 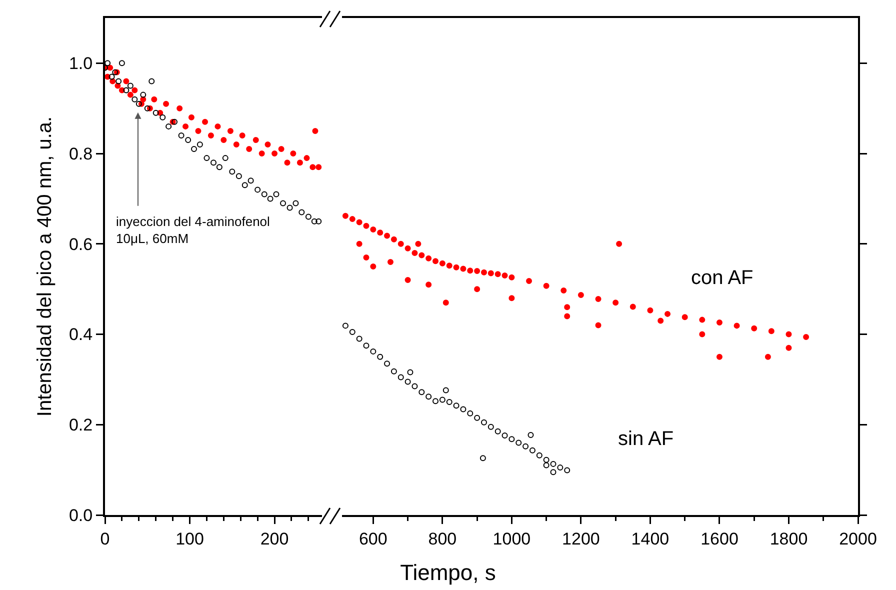 What do you see at coordinates (274, 538) in the screenshot?
I see `x-tick-label: 200` at bounding box center [274, 538].